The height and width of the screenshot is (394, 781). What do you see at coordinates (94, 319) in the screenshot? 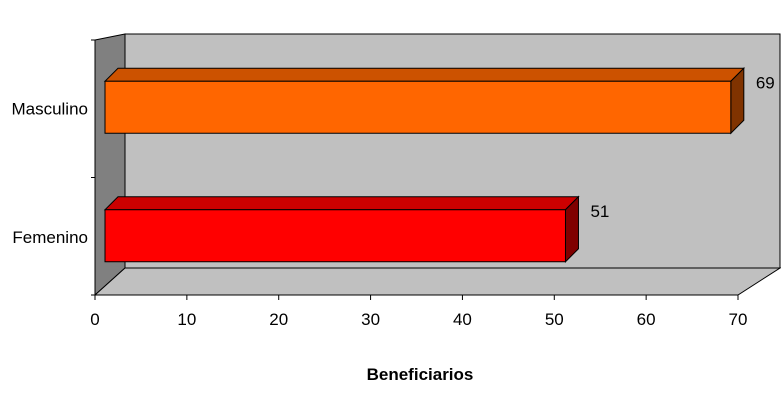
I see `x-tick-label: 0` at bounding box center [94, 319].